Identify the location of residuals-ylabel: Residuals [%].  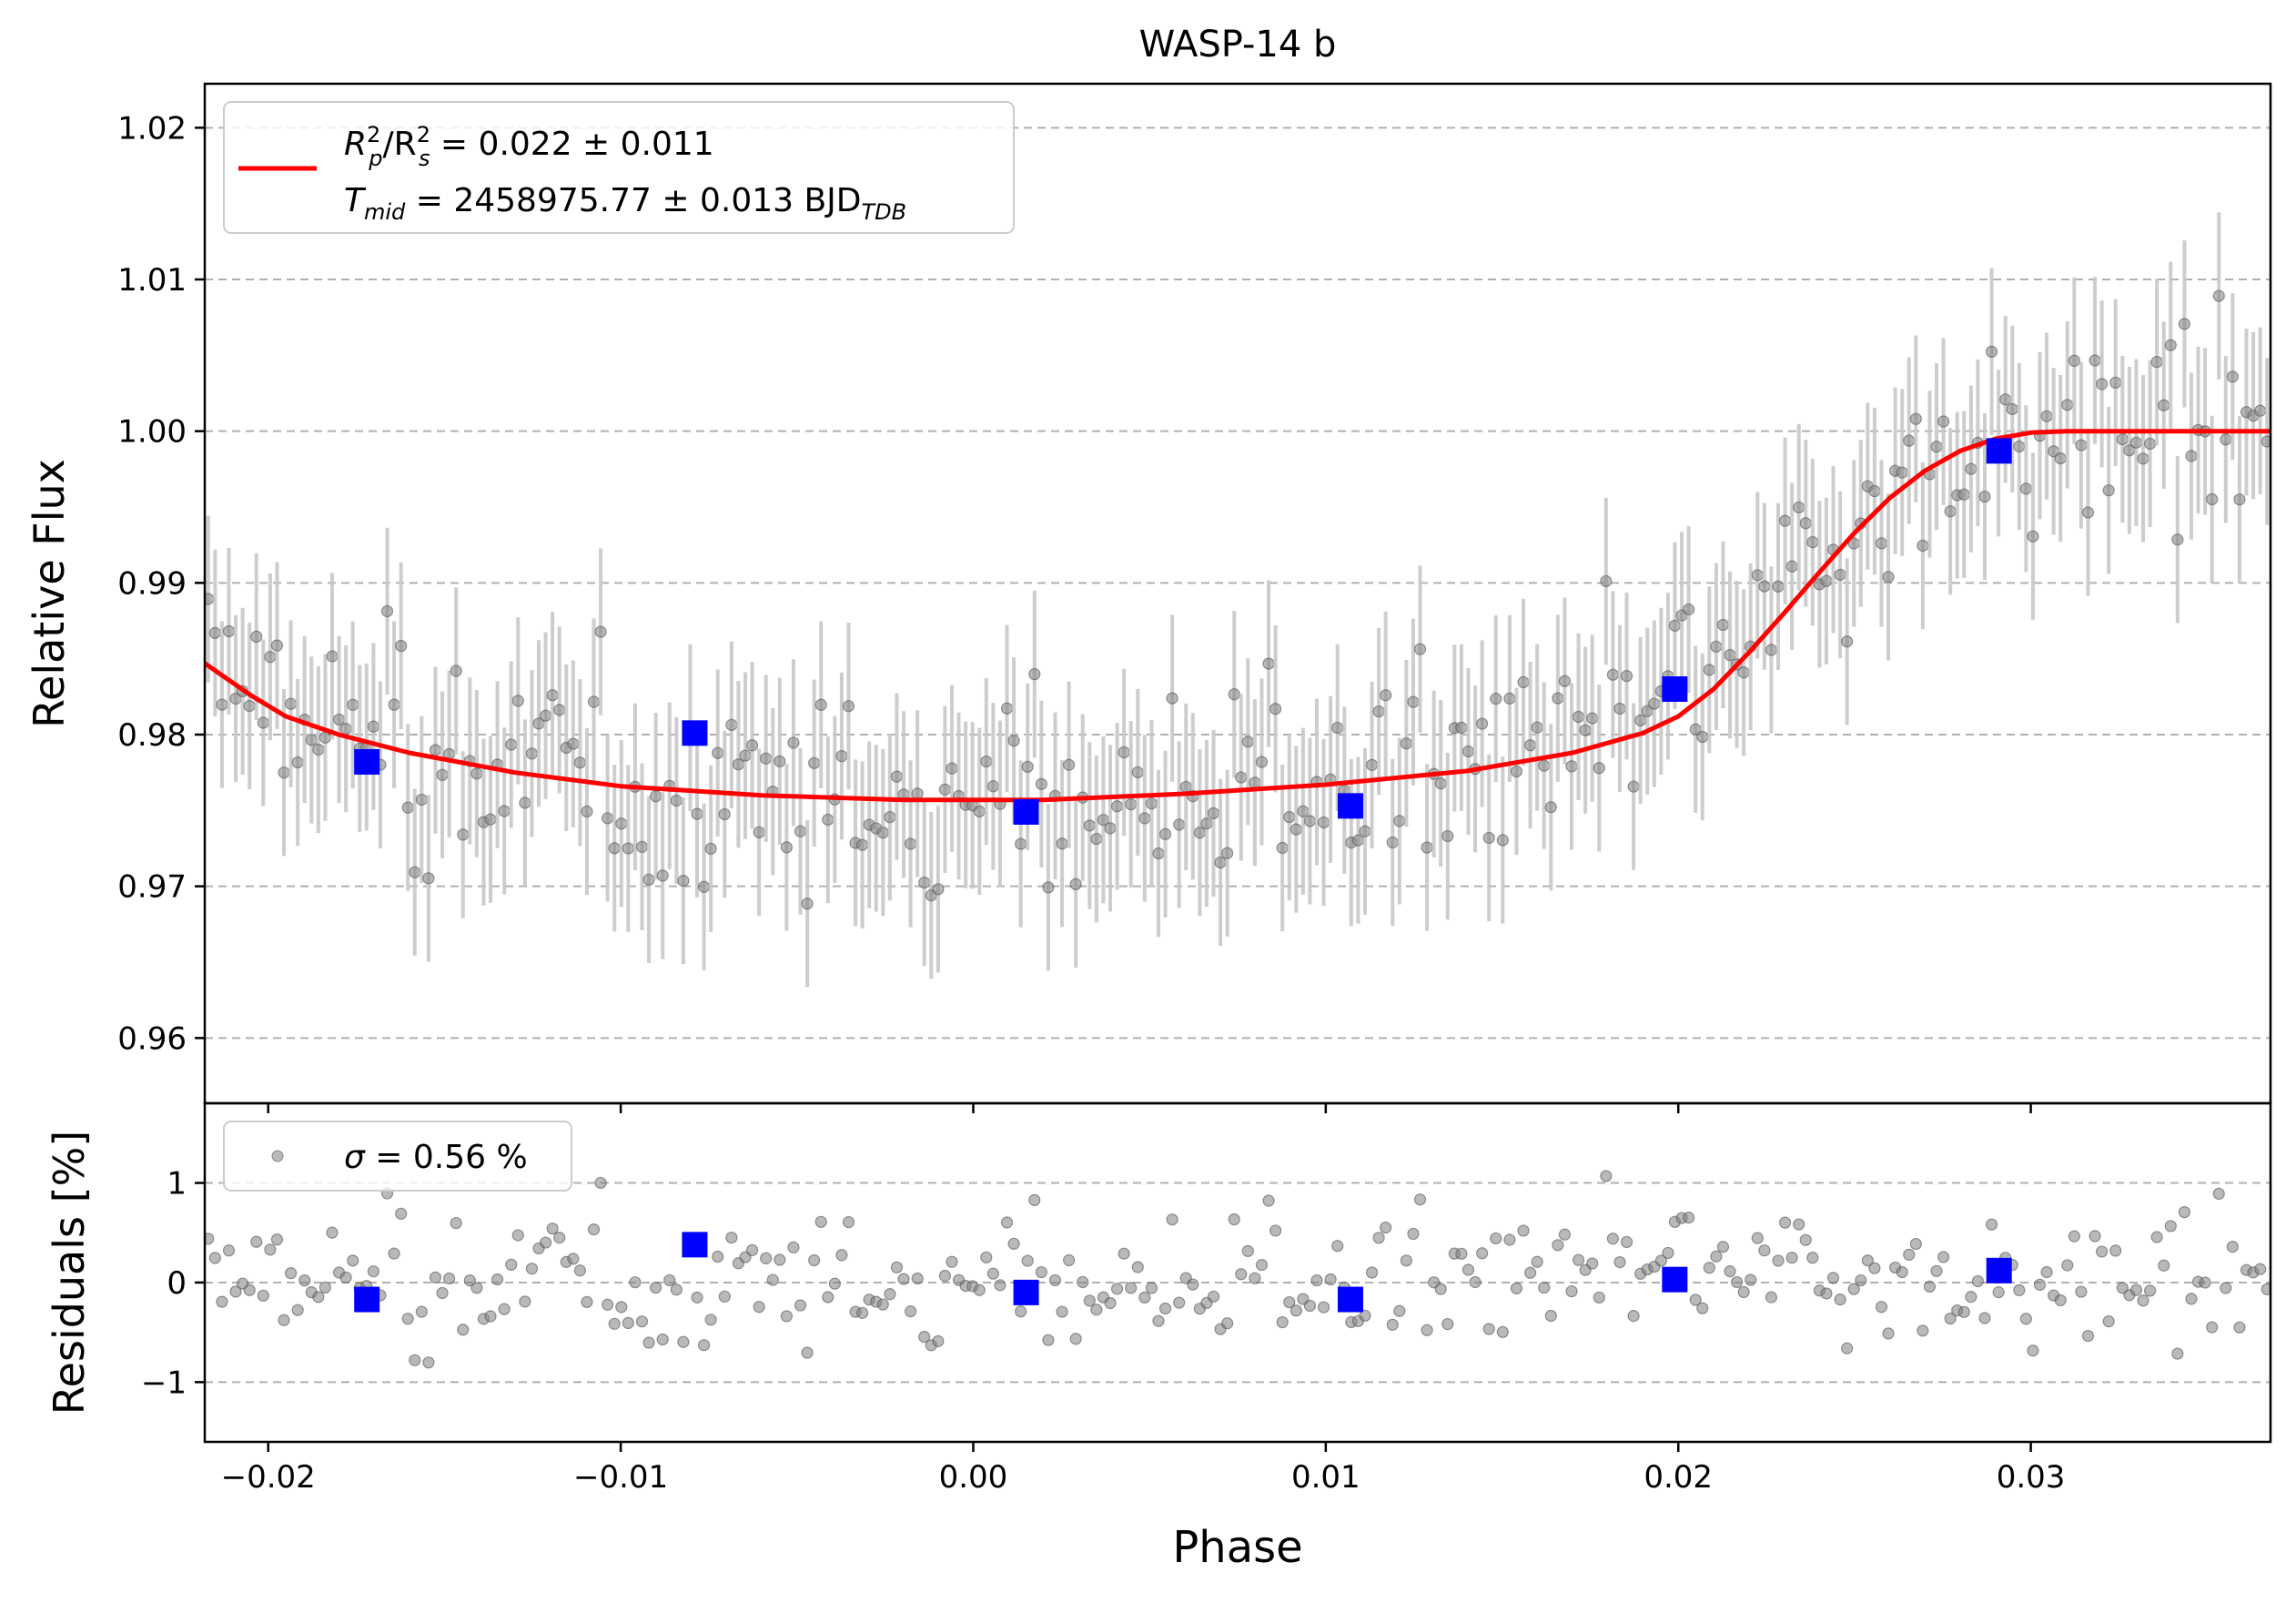
(69, 1273).